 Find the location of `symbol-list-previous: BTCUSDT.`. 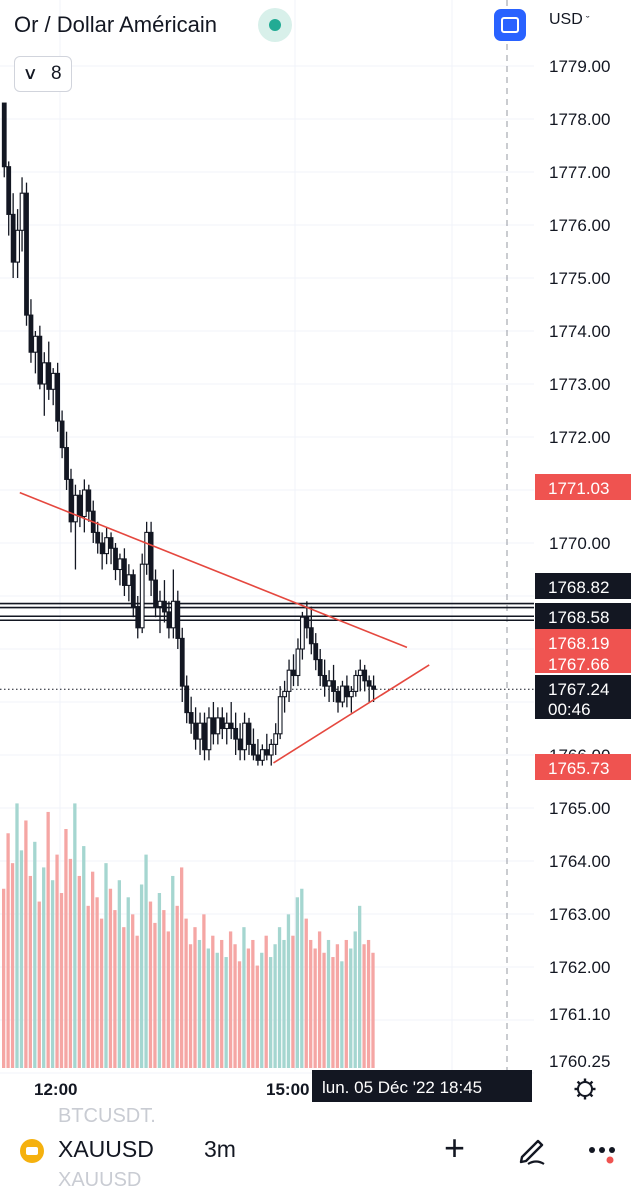

symbol-list-previous: BTCUSDT. is located at coordinates (107, 1116).